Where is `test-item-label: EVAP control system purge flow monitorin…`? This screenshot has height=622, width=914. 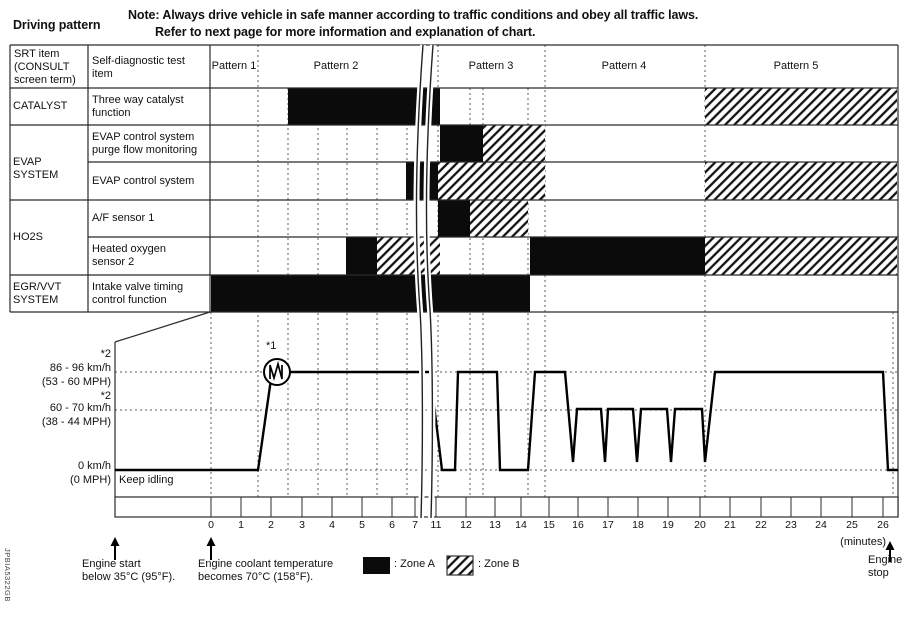
test-item-label: EVAP control system purge flow monitorin… is located at coordinates (145, 143).